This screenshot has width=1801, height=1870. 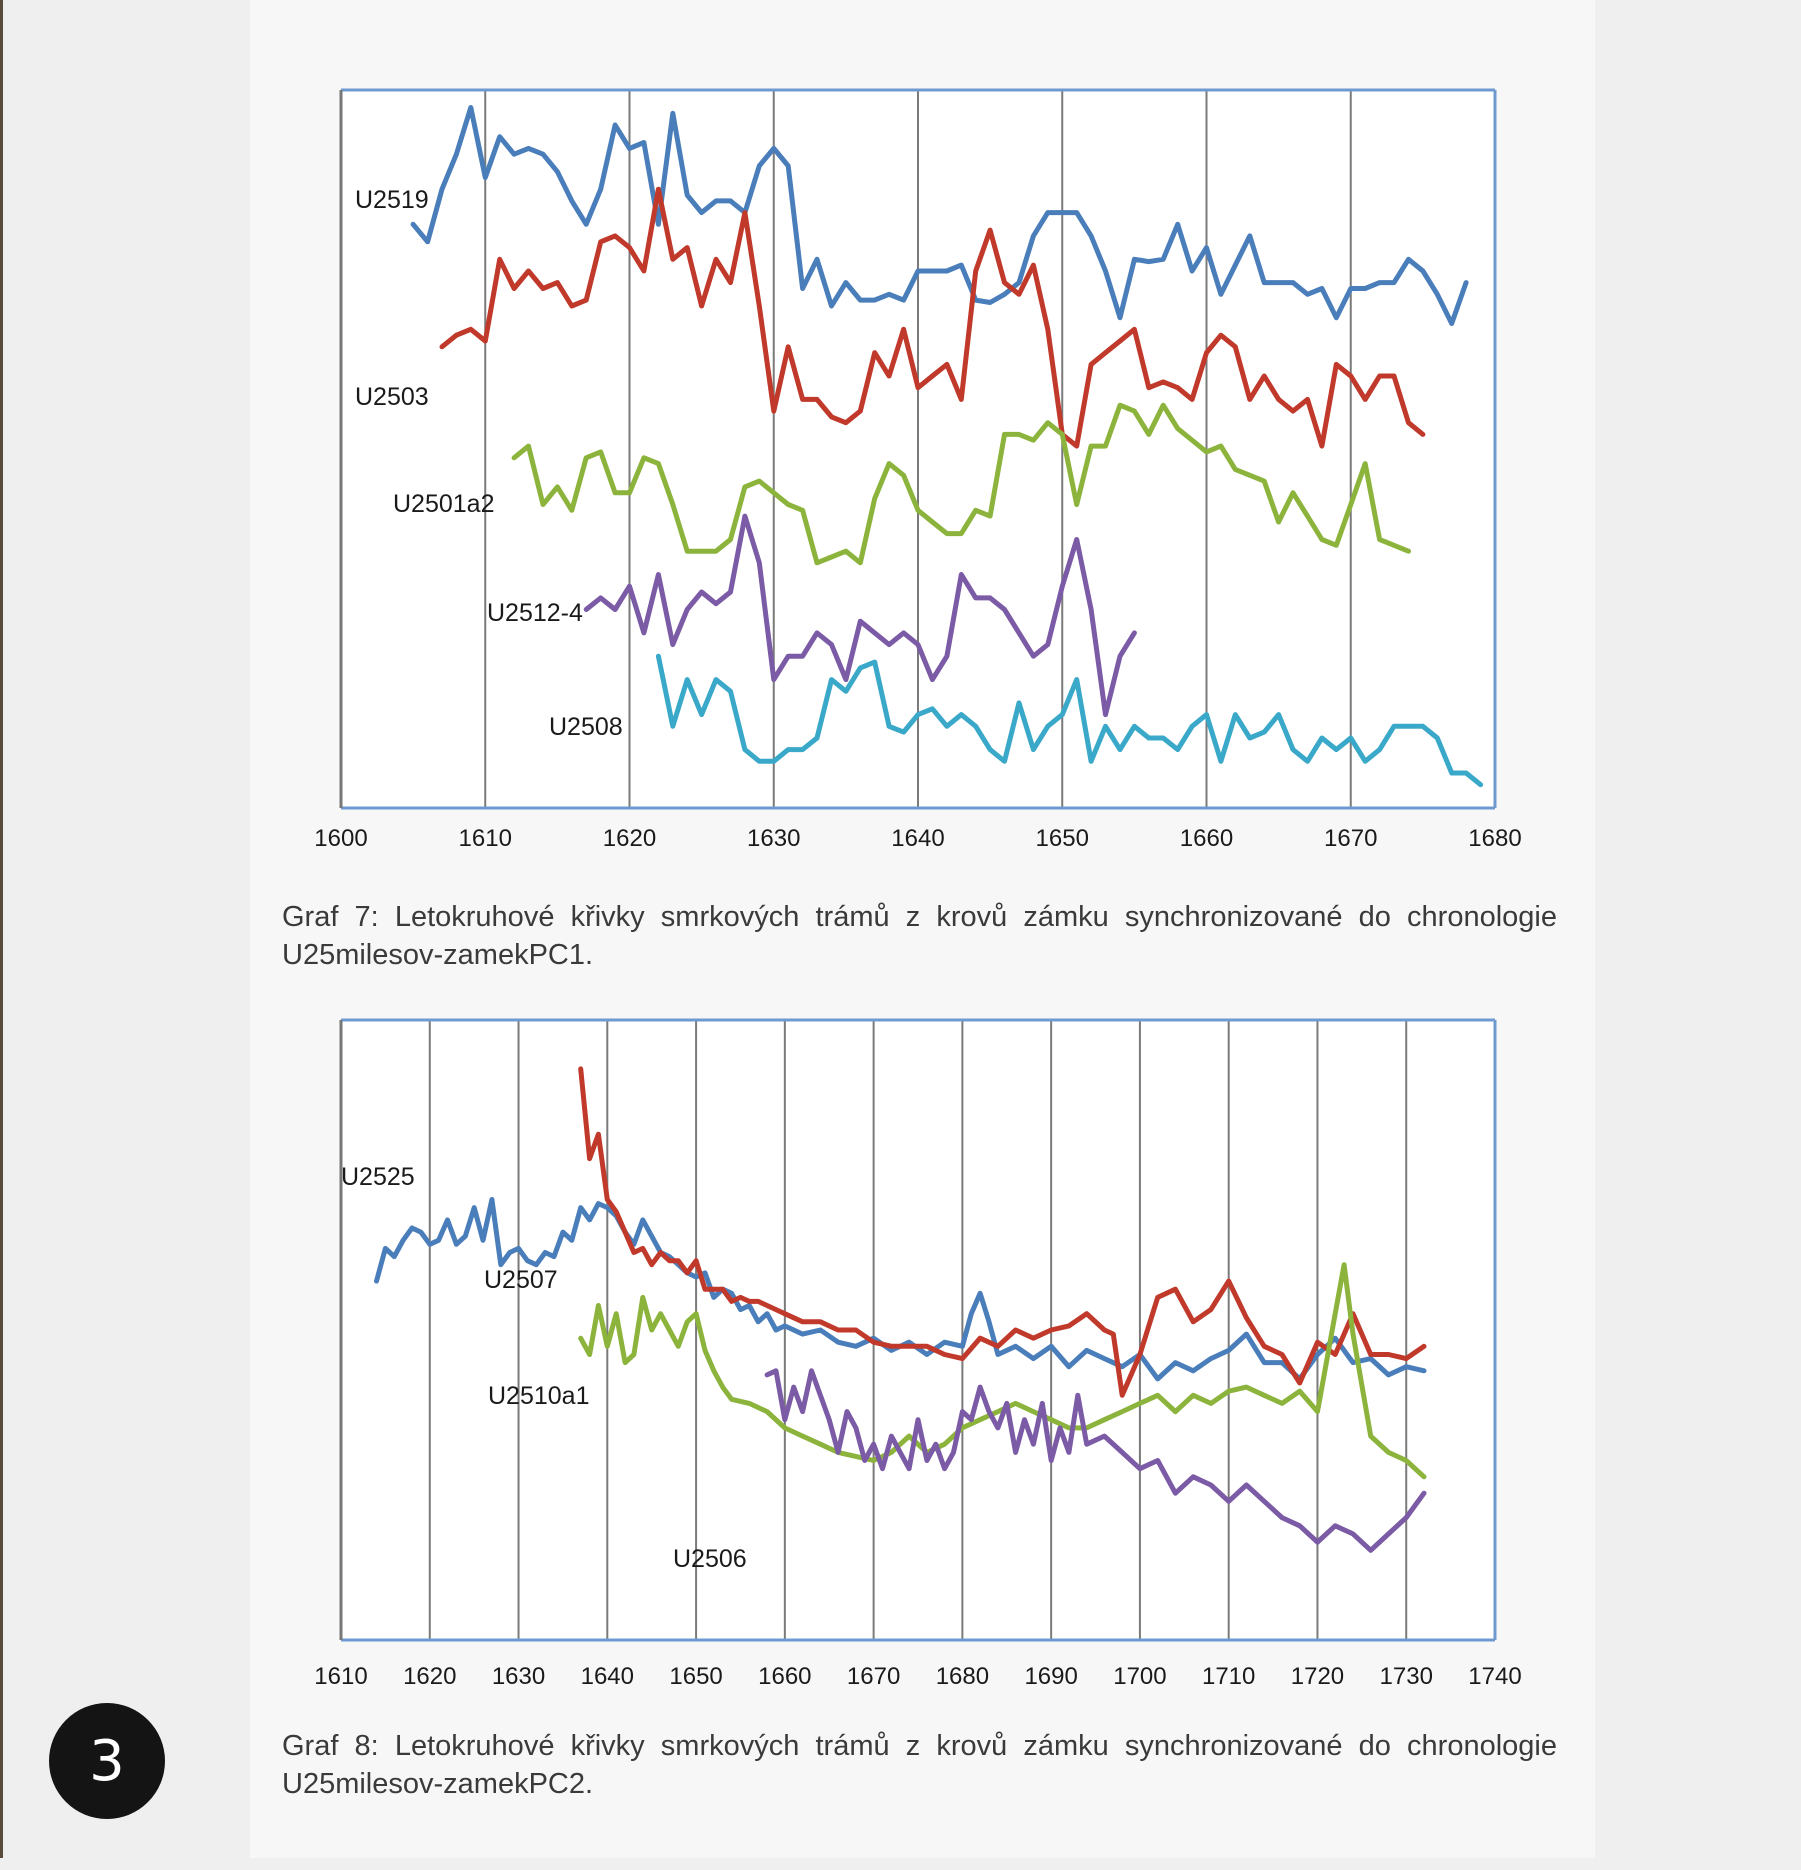 I want to click on series-label-u2525: U2525, so click(x=378, y=1177).